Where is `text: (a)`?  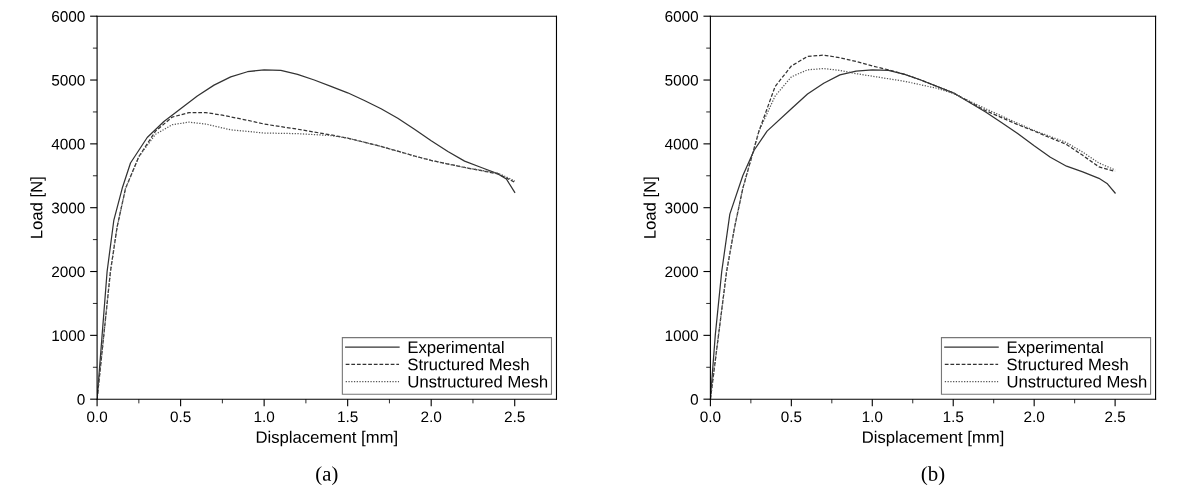 text: (a) is located at coordinates (327, 476).